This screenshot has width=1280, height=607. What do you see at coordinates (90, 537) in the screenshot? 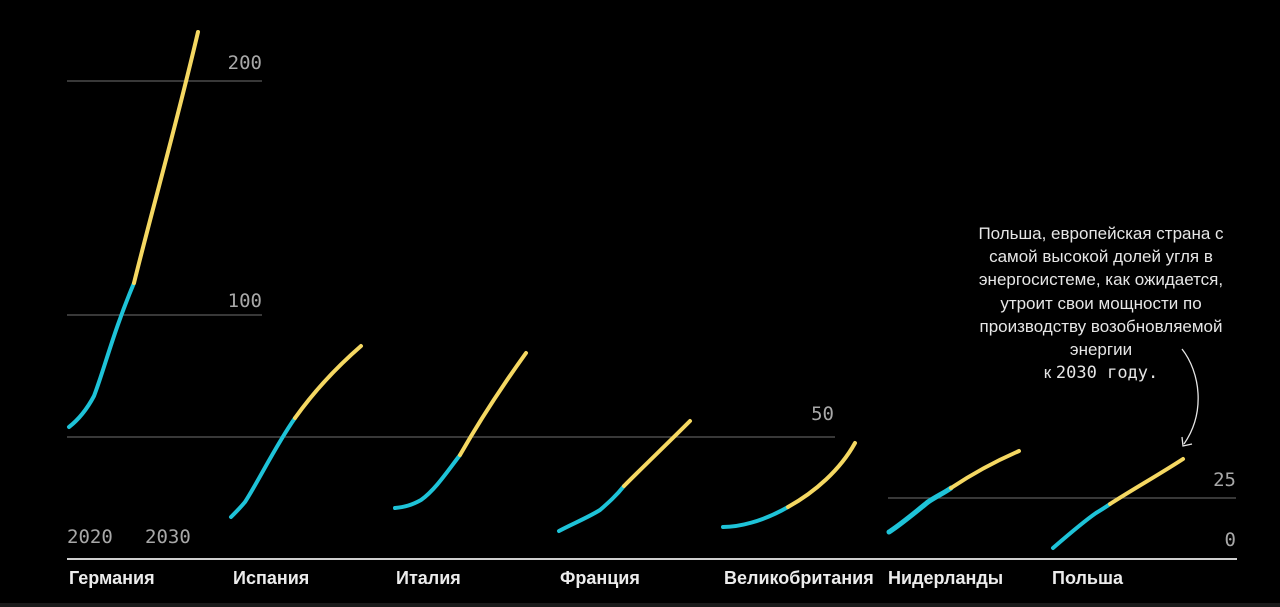
I see `x-tick-2020: 2020` at bounding box center [90, 537].